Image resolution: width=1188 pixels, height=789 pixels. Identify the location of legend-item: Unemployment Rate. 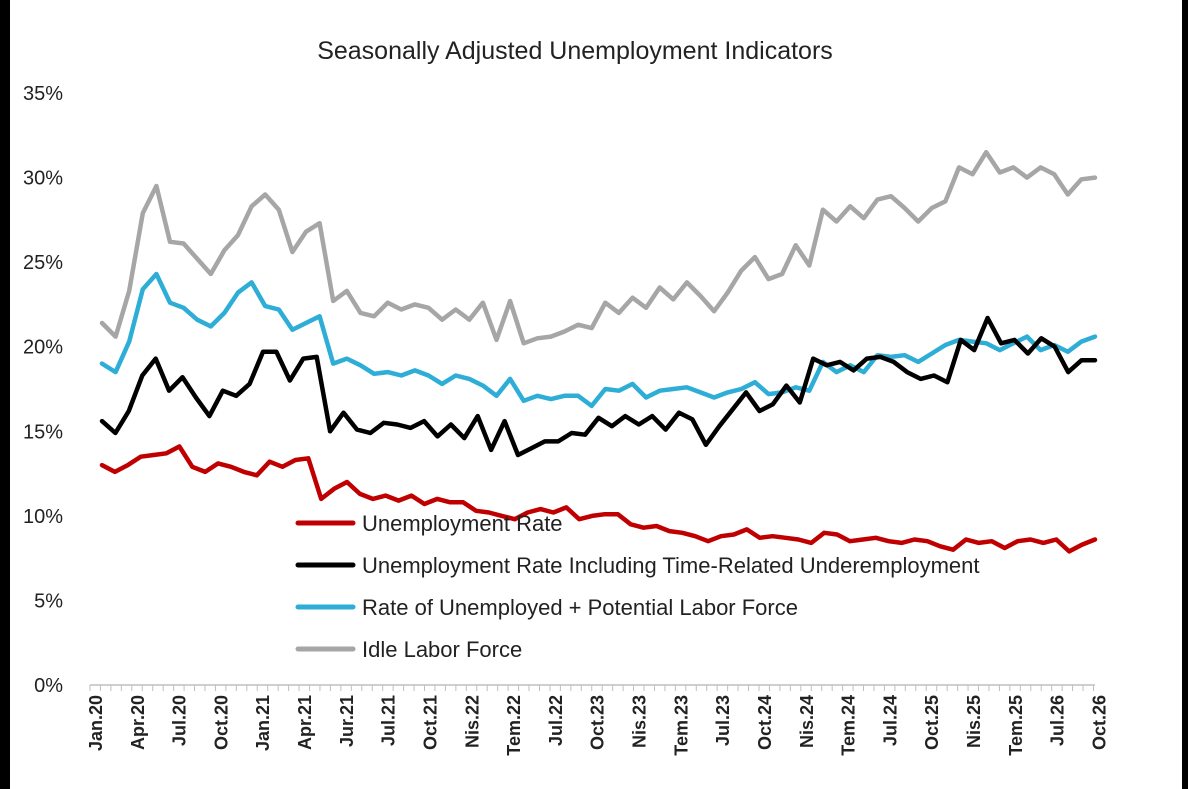
(429, 523).